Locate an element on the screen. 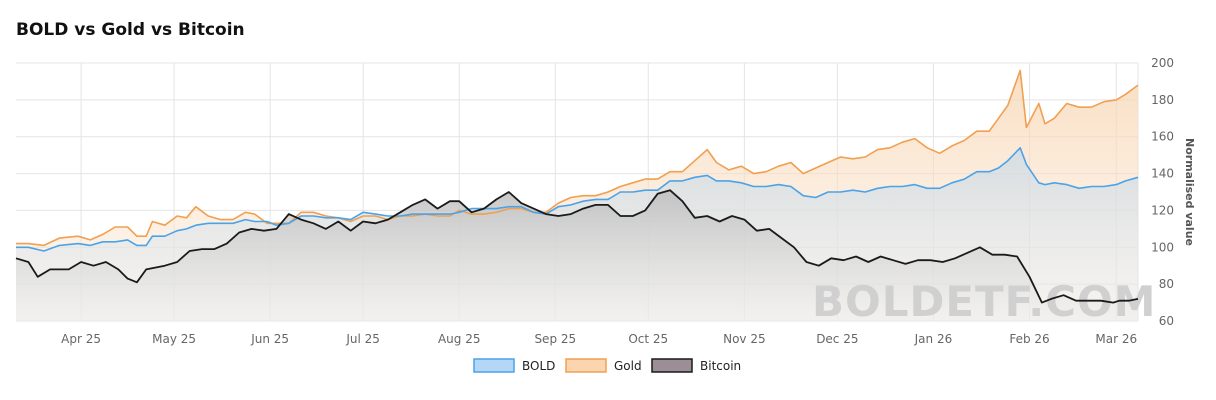 Image resolution: width=1216 pixels, height=400 pixels. legend-label-bold: BOLD is located at coordinates (538, 366).